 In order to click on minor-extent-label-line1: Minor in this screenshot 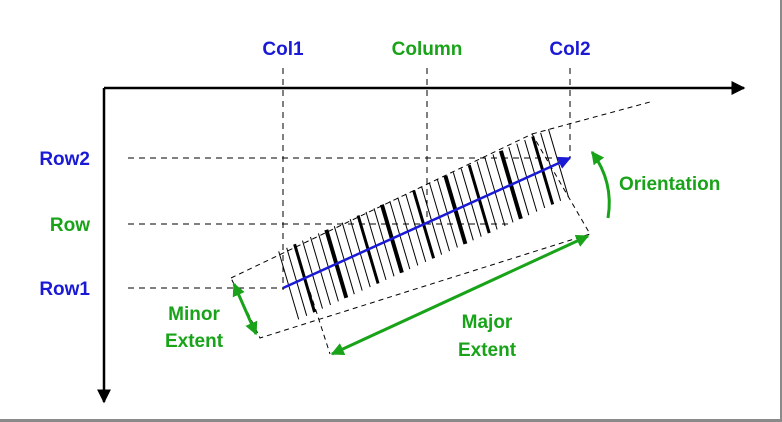, I will do `click(194, 314)`.